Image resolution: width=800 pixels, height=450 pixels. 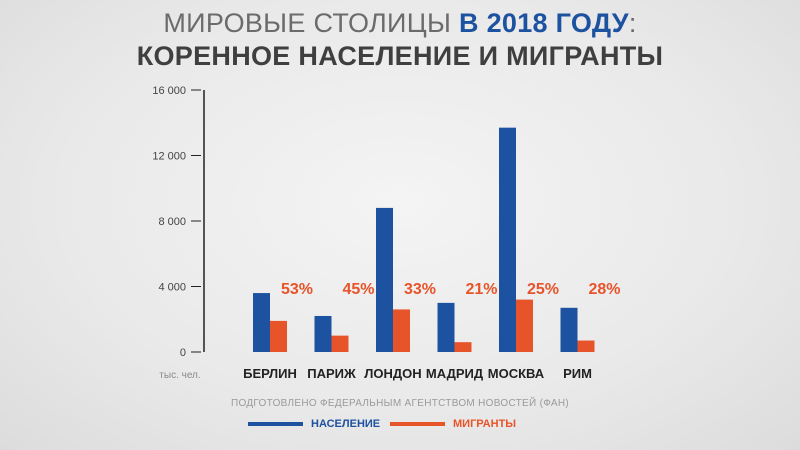 I want to click on data-label-percent: 25%, so click(x=543, y=289).